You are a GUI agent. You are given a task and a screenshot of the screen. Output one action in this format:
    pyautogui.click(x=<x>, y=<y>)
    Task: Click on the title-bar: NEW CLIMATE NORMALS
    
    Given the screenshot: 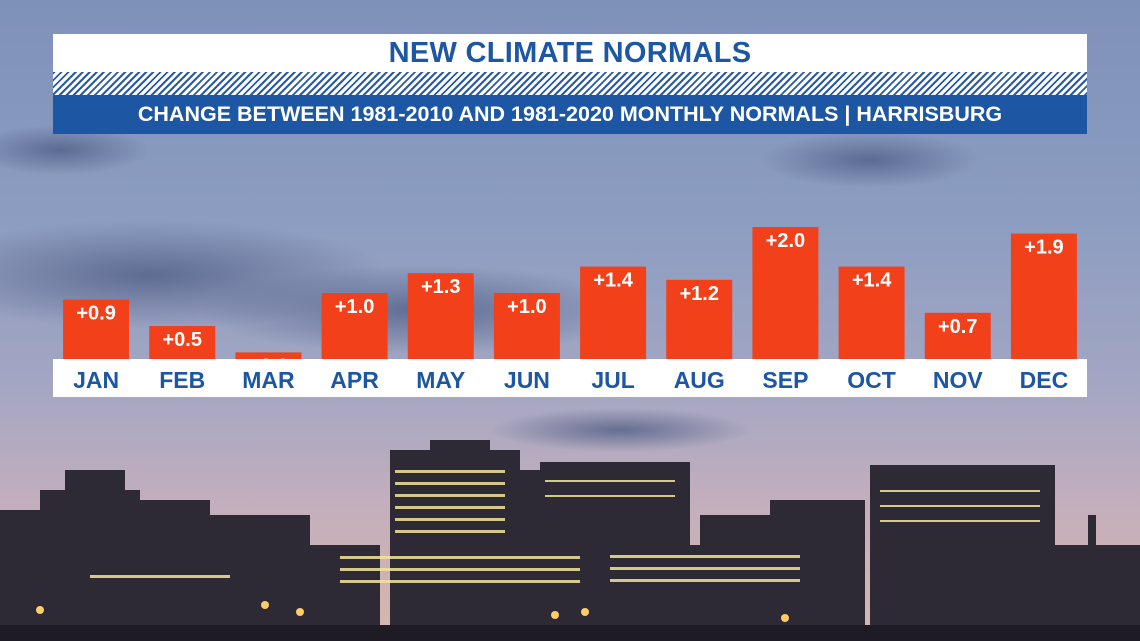 What is the action you would take?
    pyautogui.click(x=570, y=53)
    